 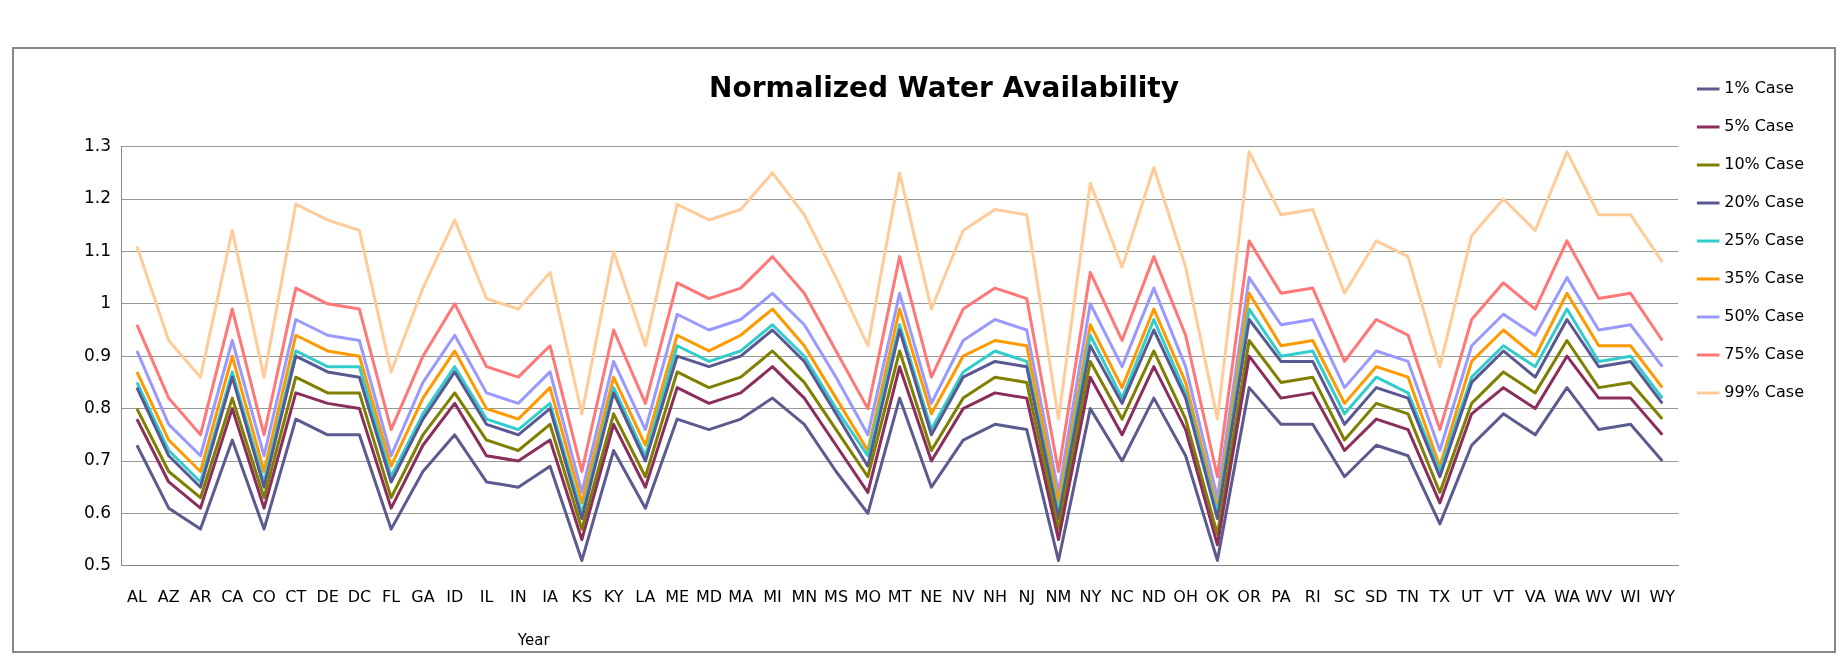 What do you see at coordinates (645, 596) in the screenshot?
I see `x-tick-label: LA` at bounding box center [645, 596].